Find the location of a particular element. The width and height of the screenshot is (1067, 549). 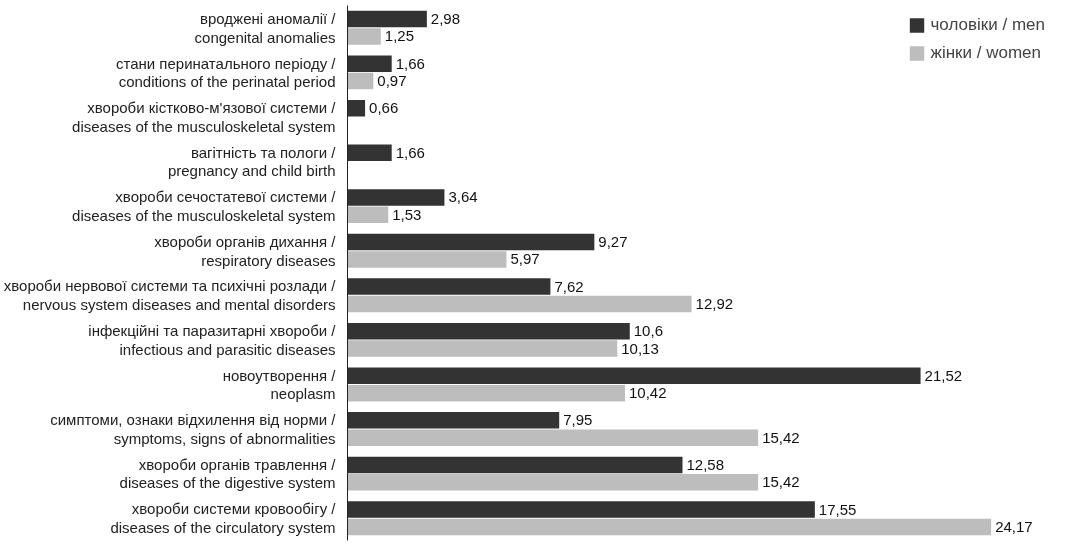

data-label: 3,64 is located at coordinates (463, 197).